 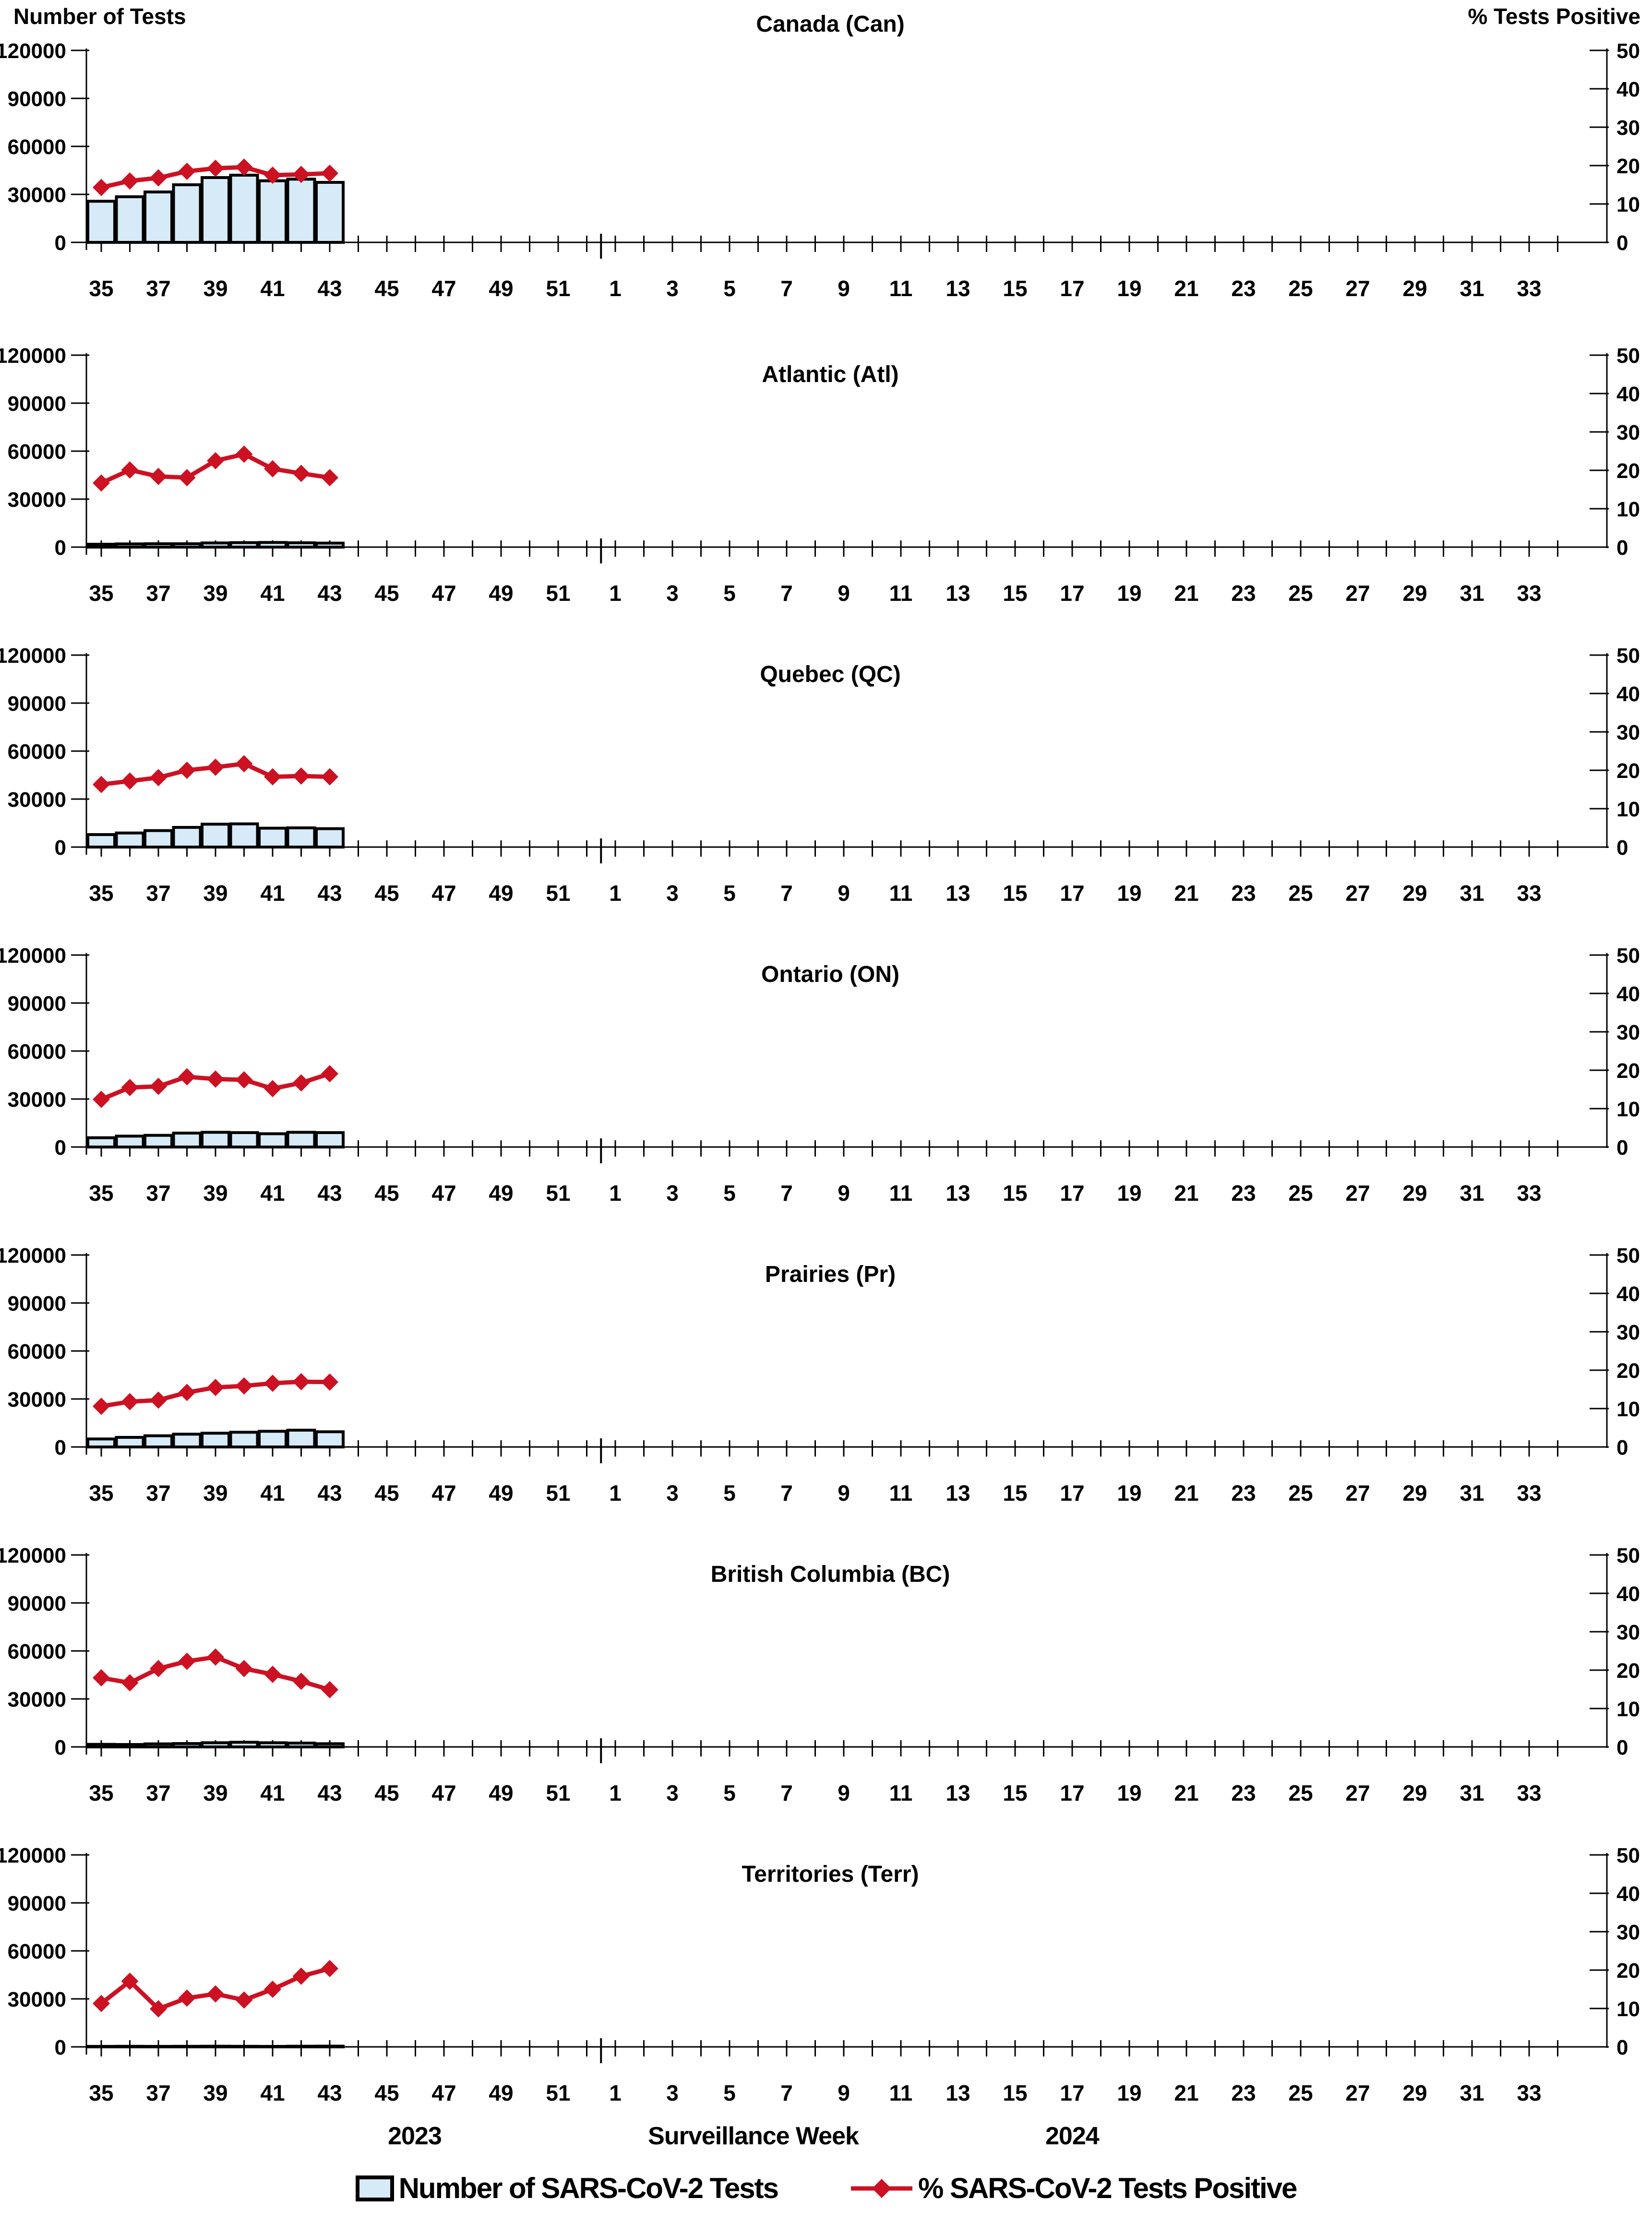 I want to click on tests-bar-wk36, so click(x=130, y=545).